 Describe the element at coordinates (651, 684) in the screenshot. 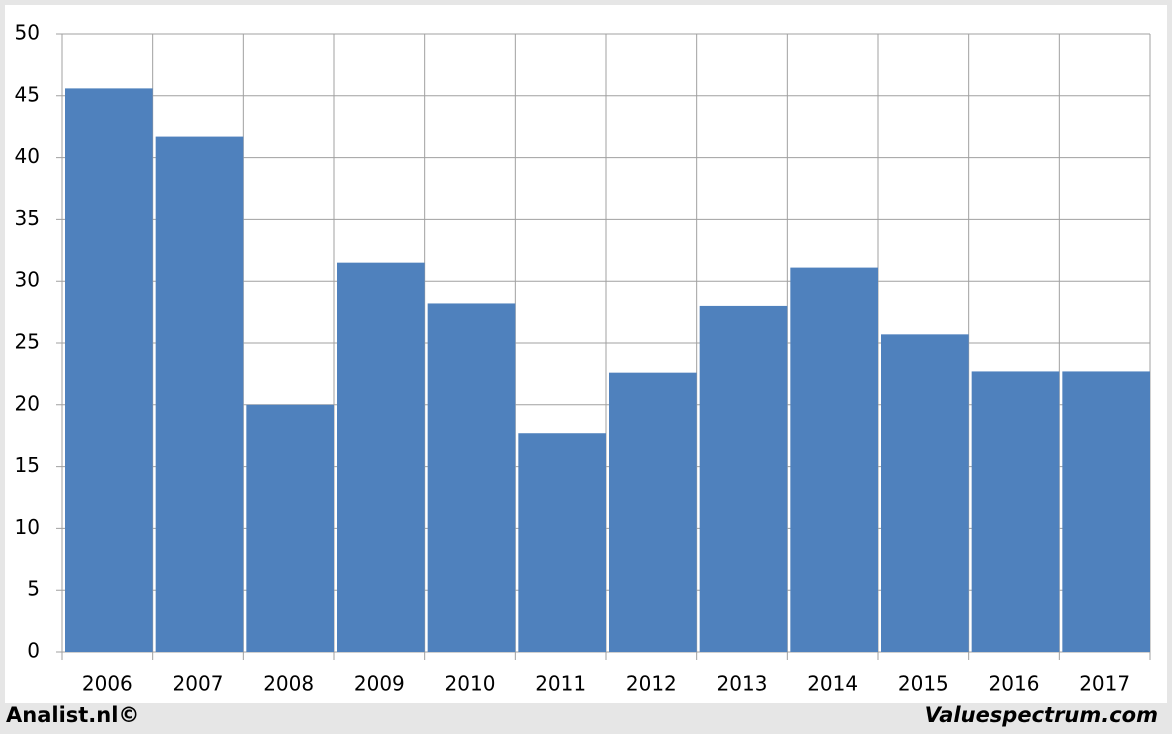

I see `x-tick-label: 2012` at that location.